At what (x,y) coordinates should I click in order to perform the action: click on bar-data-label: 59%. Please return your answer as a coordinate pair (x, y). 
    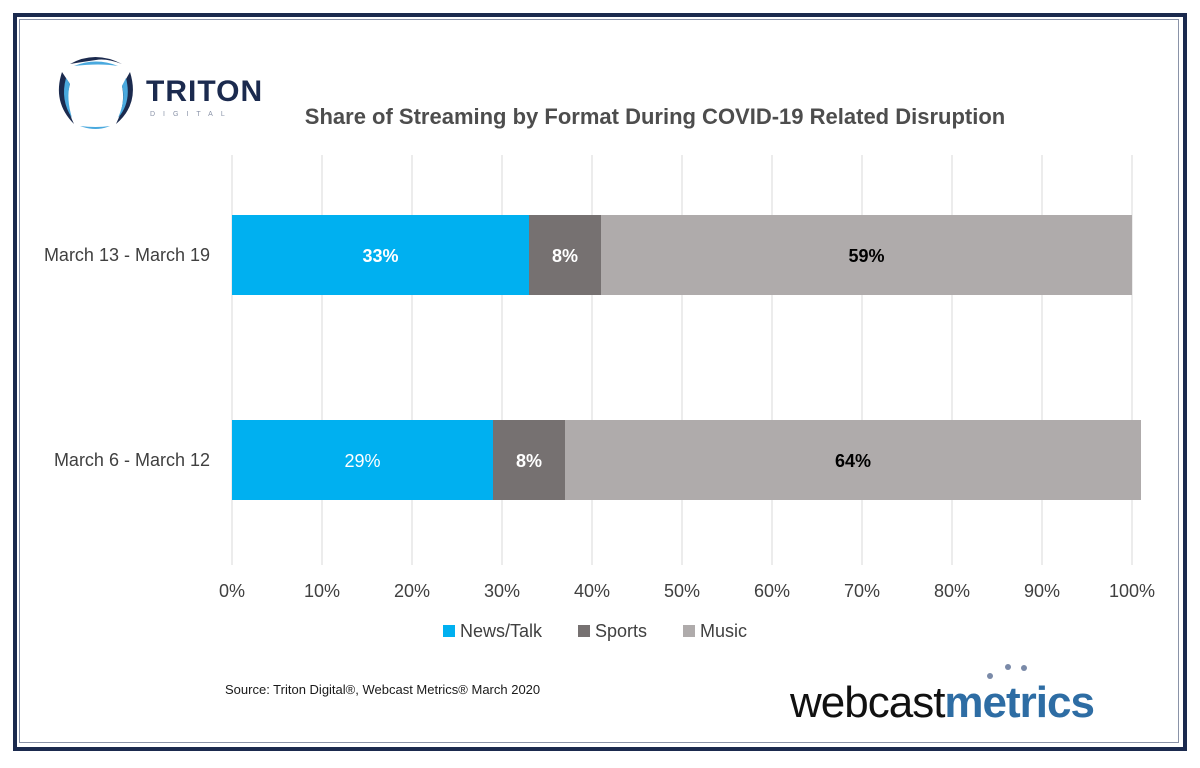
    Looking at the image, I should click on (866, 256).